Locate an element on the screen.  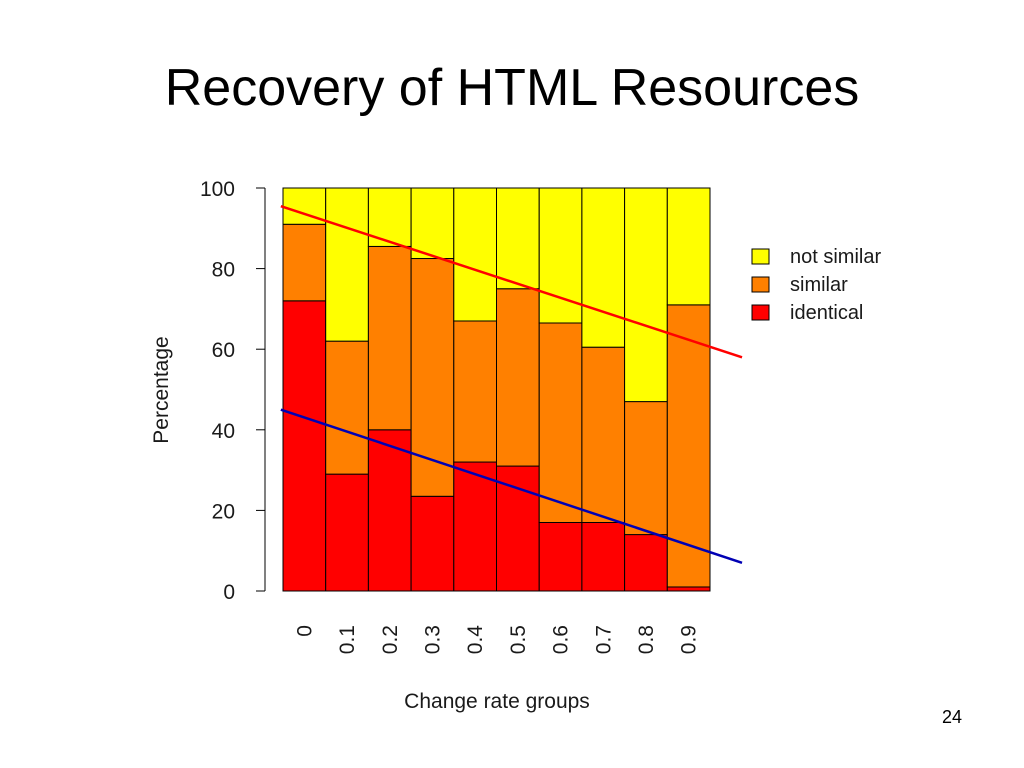
x-tick-label: 0.1 is located at coordinates (347, 639).